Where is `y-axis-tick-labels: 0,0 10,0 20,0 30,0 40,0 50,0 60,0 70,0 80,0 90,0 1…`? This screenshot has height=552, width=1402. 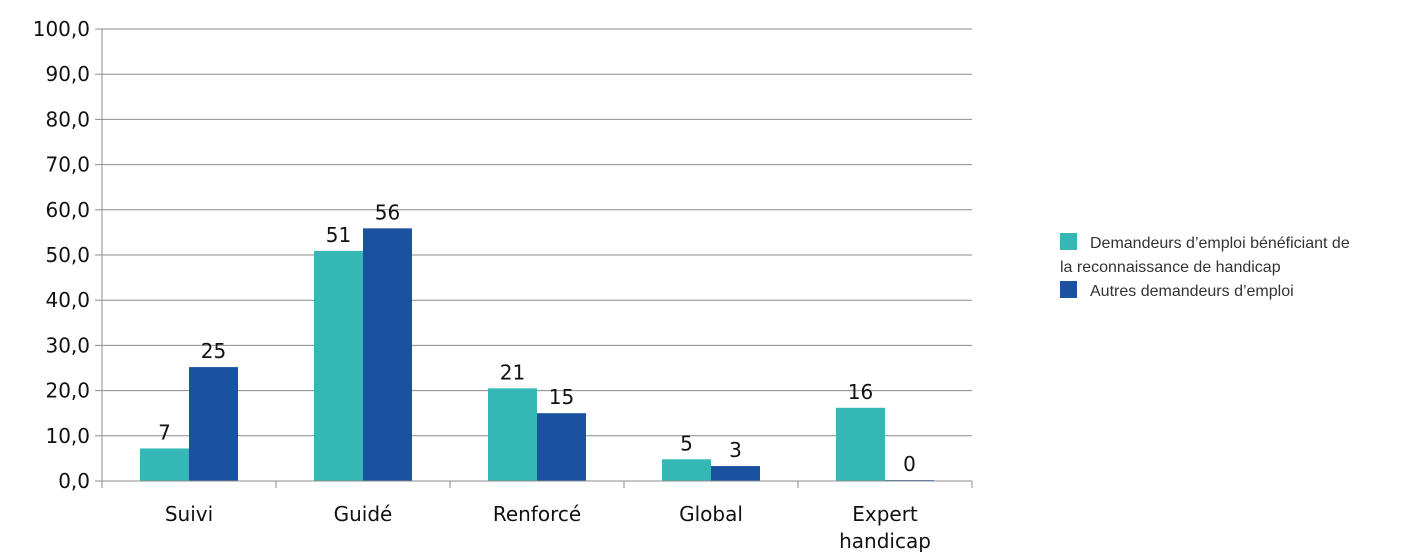 y-axis-tick-labels: 0,0 10,0 20,0 30,0 40,0 50,0 60,0 70,0 80,0 90,0 1… is located at coordinates (61, 255).